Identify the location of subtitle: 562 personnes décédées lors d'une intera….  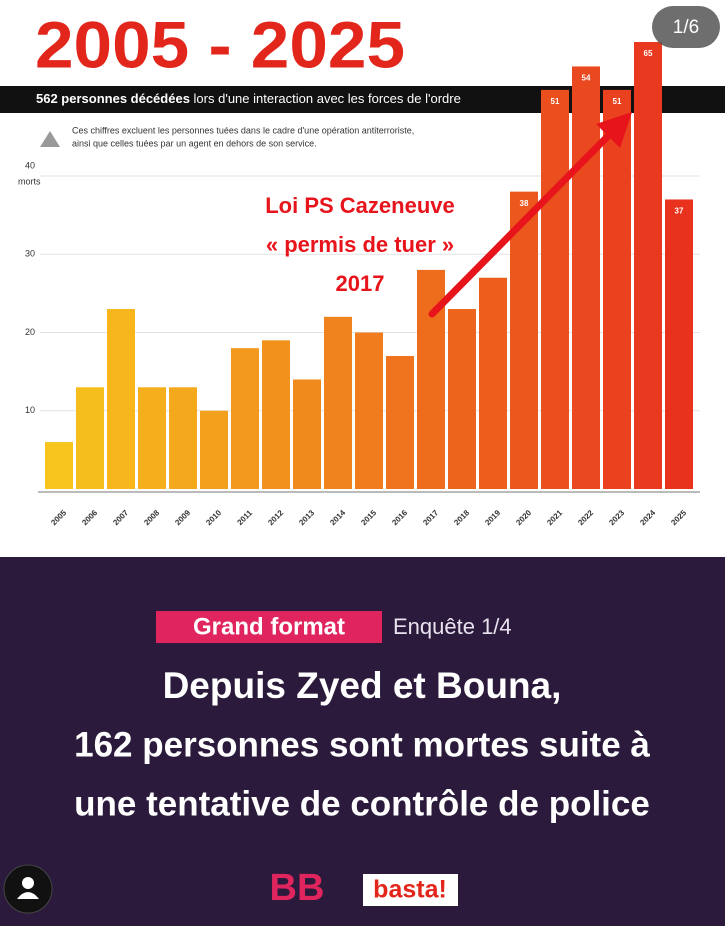
(248, 98).